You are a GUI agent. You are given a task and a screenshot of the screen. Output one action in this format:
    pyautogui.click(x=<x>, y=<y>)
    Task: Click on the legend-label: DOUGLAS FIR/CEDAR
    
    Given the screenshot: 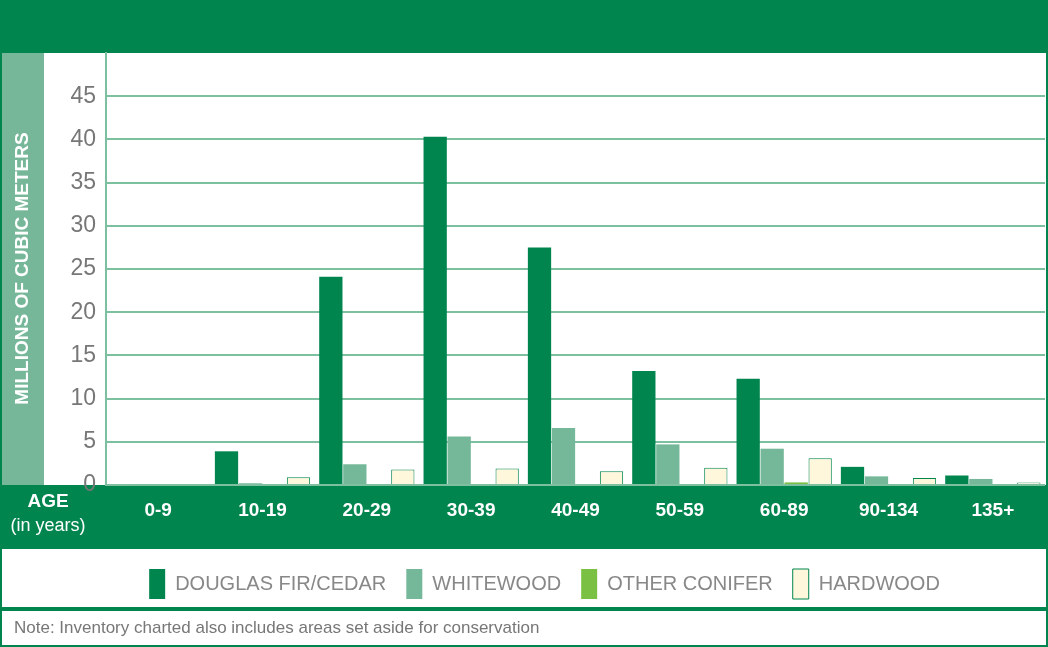 What is the action you would take?
    pyautogui.click(x=281, y=582)
    